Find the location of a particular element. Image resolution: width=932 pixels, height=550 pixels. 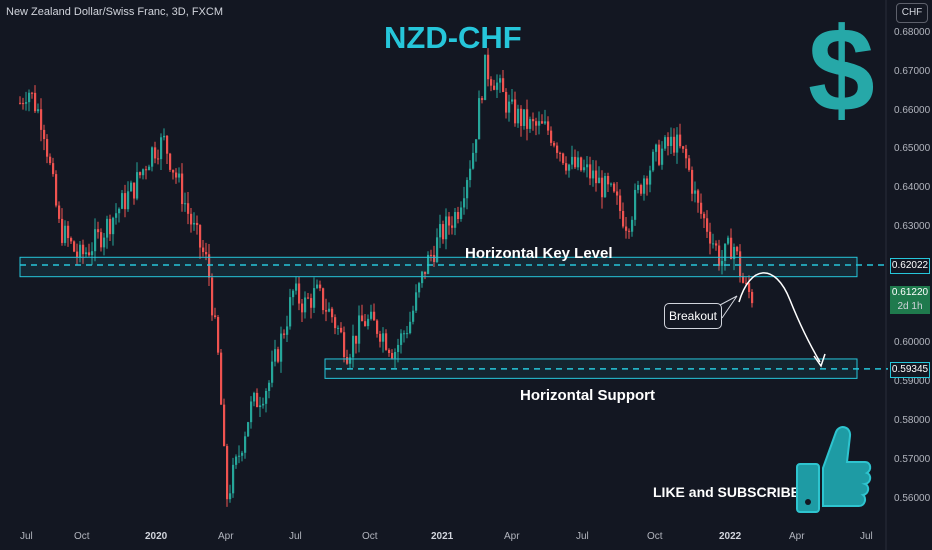

y-tick-label: 0.63000 is located at coordinates (912, 226).